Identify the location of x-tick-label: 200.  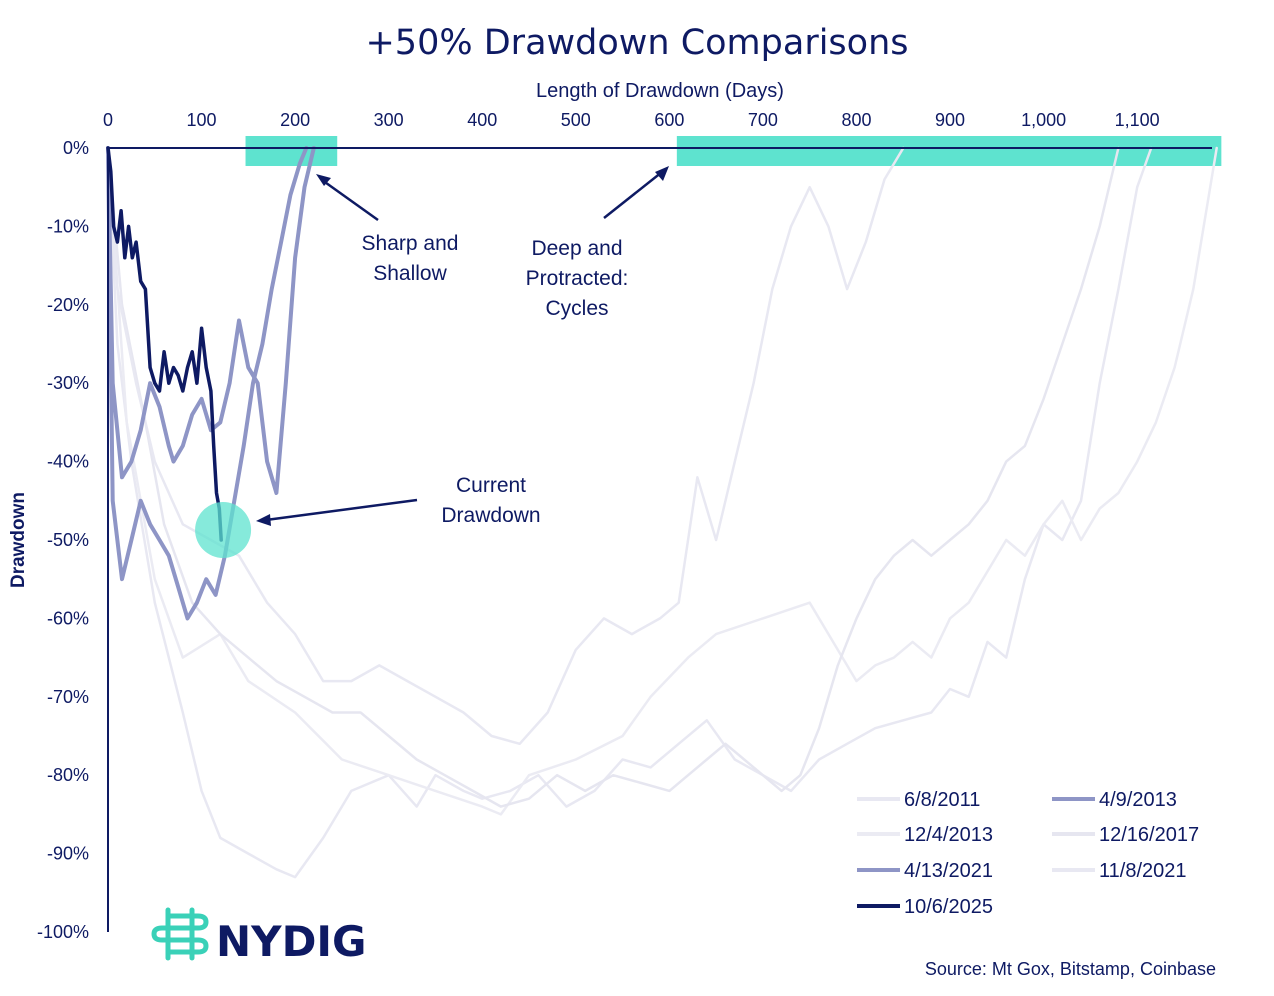
(295, 120).